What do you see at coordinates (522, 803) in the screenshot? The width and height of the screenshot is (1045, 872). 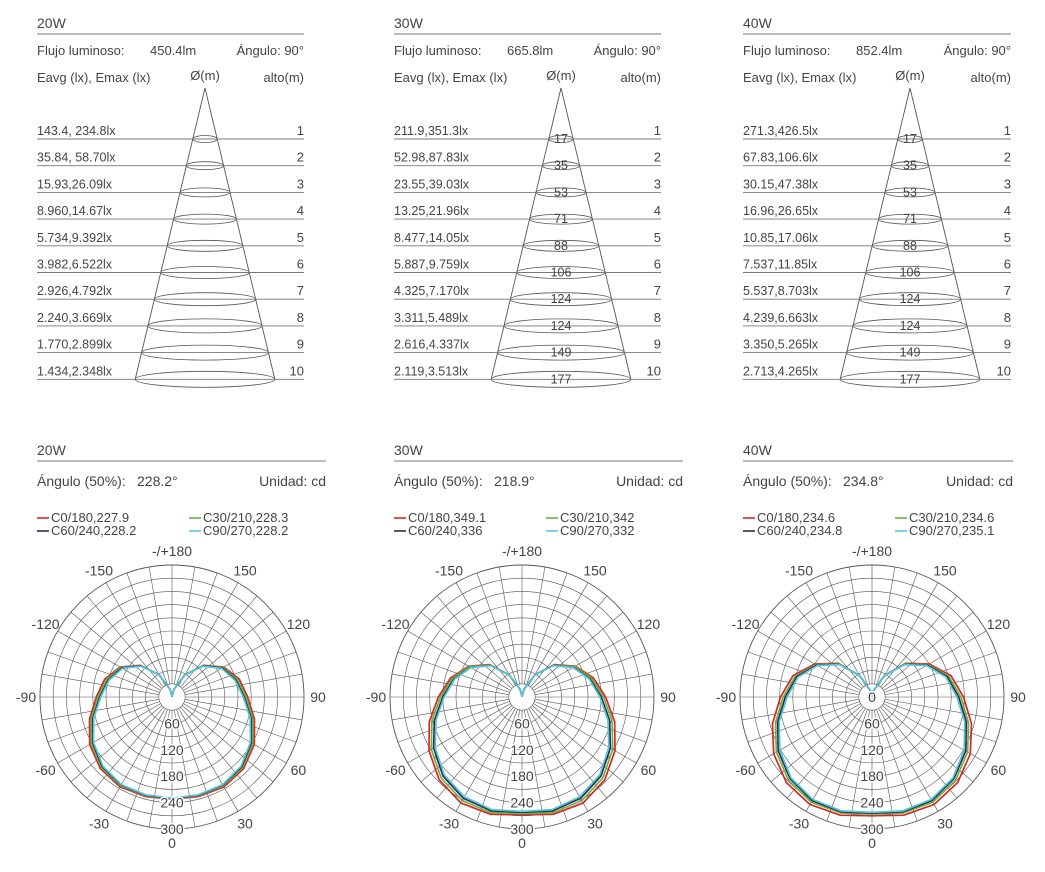 I see `radial-tick: 240` at bounding box center [522, 803].